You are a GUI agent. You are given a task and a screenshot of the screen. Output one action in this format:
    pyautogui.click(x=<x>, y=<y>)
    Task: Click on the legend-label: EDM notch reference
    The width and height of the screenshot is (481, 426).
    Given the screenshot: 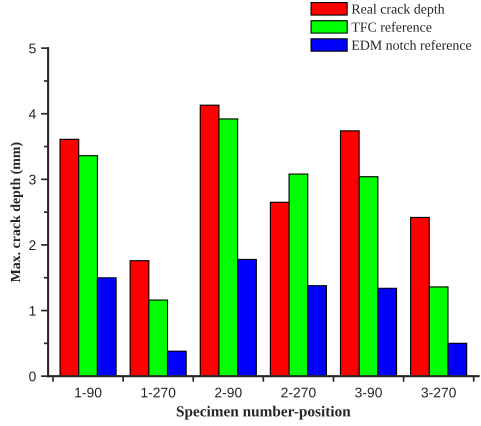 What is the action you would take?
    pyautogui.click(x=412, y=45)
    